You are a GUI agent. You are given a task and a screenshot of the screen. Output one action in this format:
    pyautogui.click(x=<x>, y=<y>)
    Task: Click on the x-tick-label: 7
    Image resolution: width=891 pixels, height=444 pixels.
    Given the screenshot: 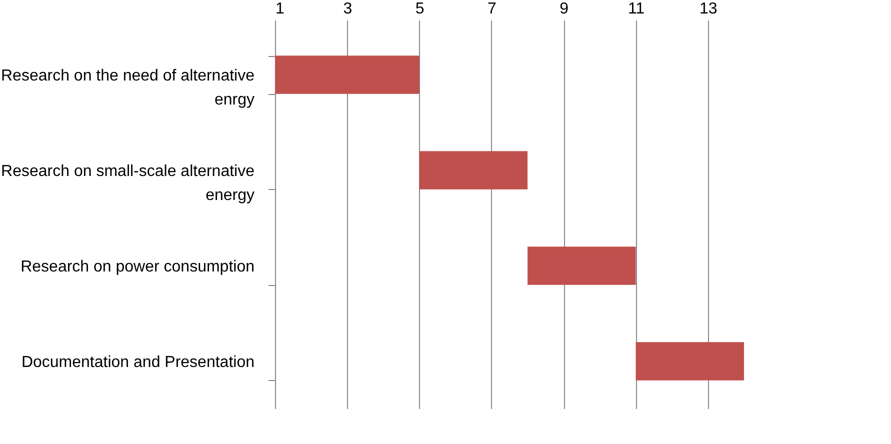 What is the action you would take?
    pyautogui.click(x=492, y=9)
    